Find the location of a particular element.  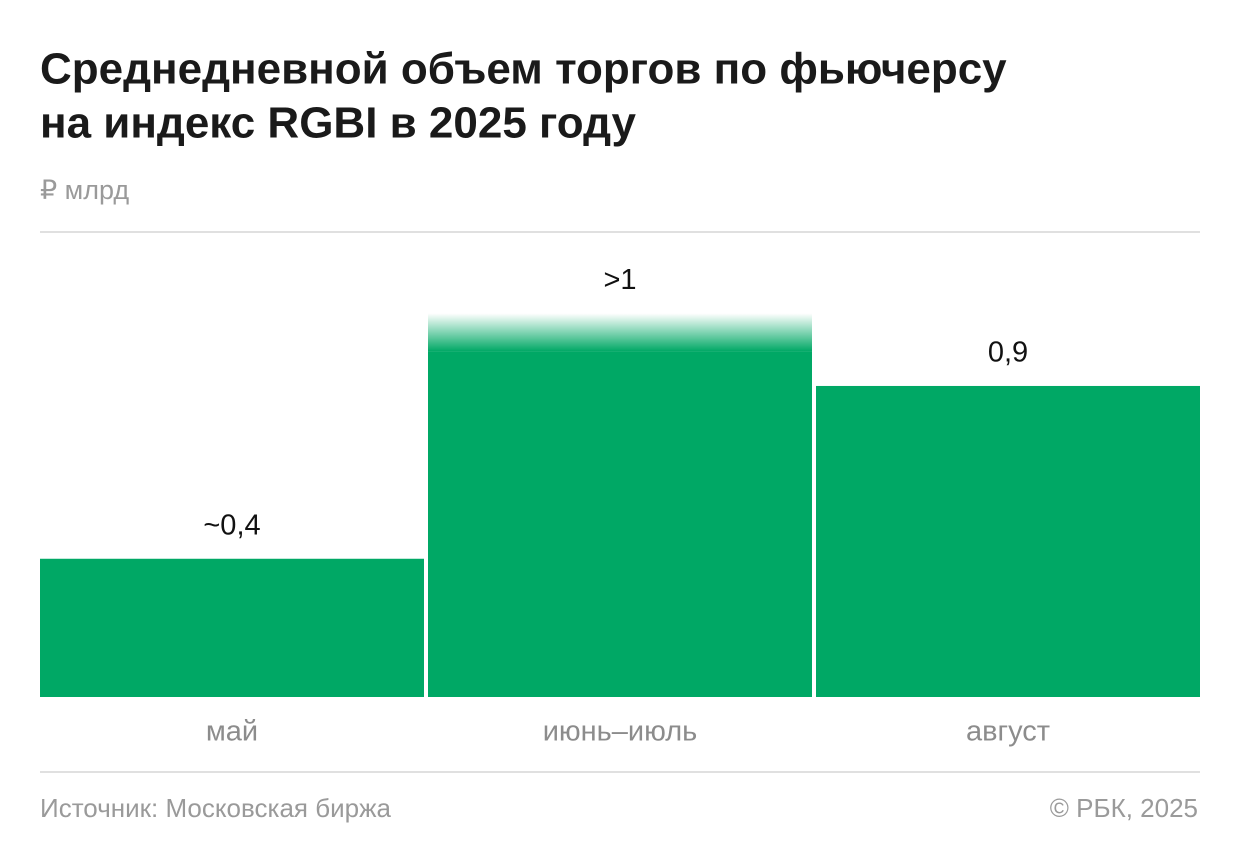

value-label: >1 is located at coordinates (619, 280).